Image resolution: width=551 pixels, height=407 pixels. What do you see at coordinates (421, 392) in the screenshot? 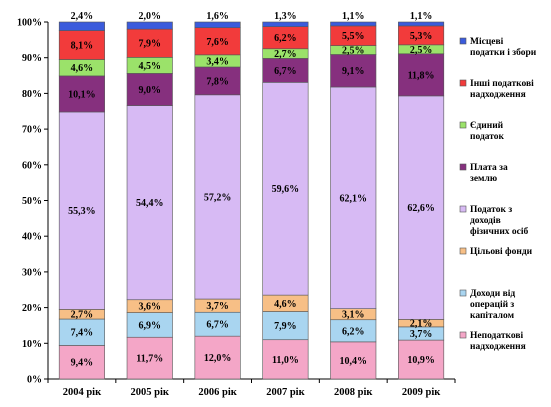
I see `category-label: 2009 рік` at bounding box center [421, 392].